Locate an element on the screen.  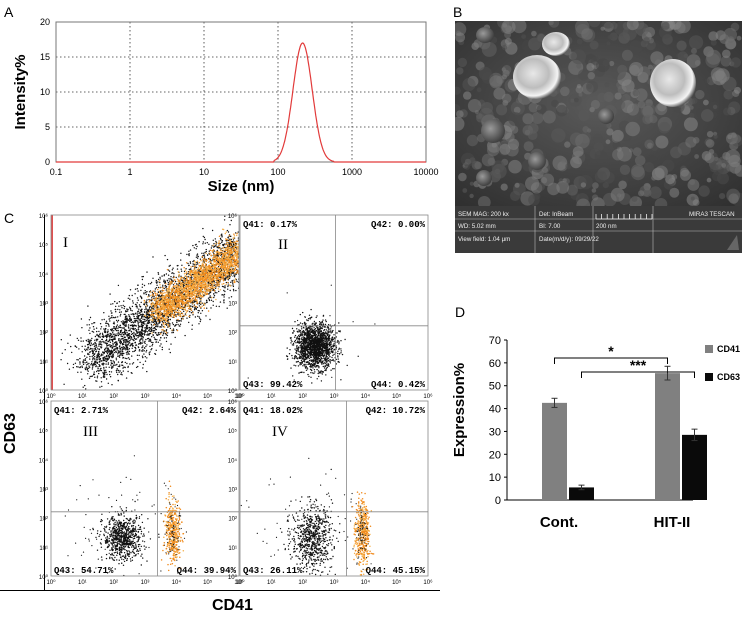
dls-ytick-label: 15 is located at coordinates (45, 57).